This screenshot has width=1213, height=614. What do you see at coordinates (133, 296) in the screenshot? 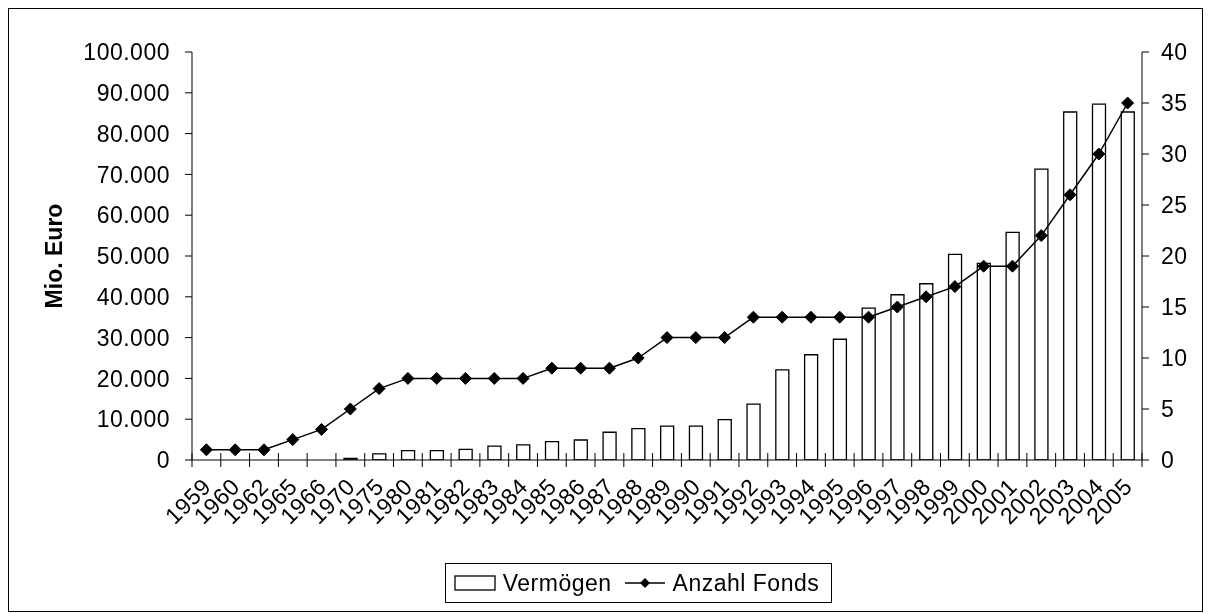
I see `y-tick-label: 40.000` at bounding box center [133, 296].